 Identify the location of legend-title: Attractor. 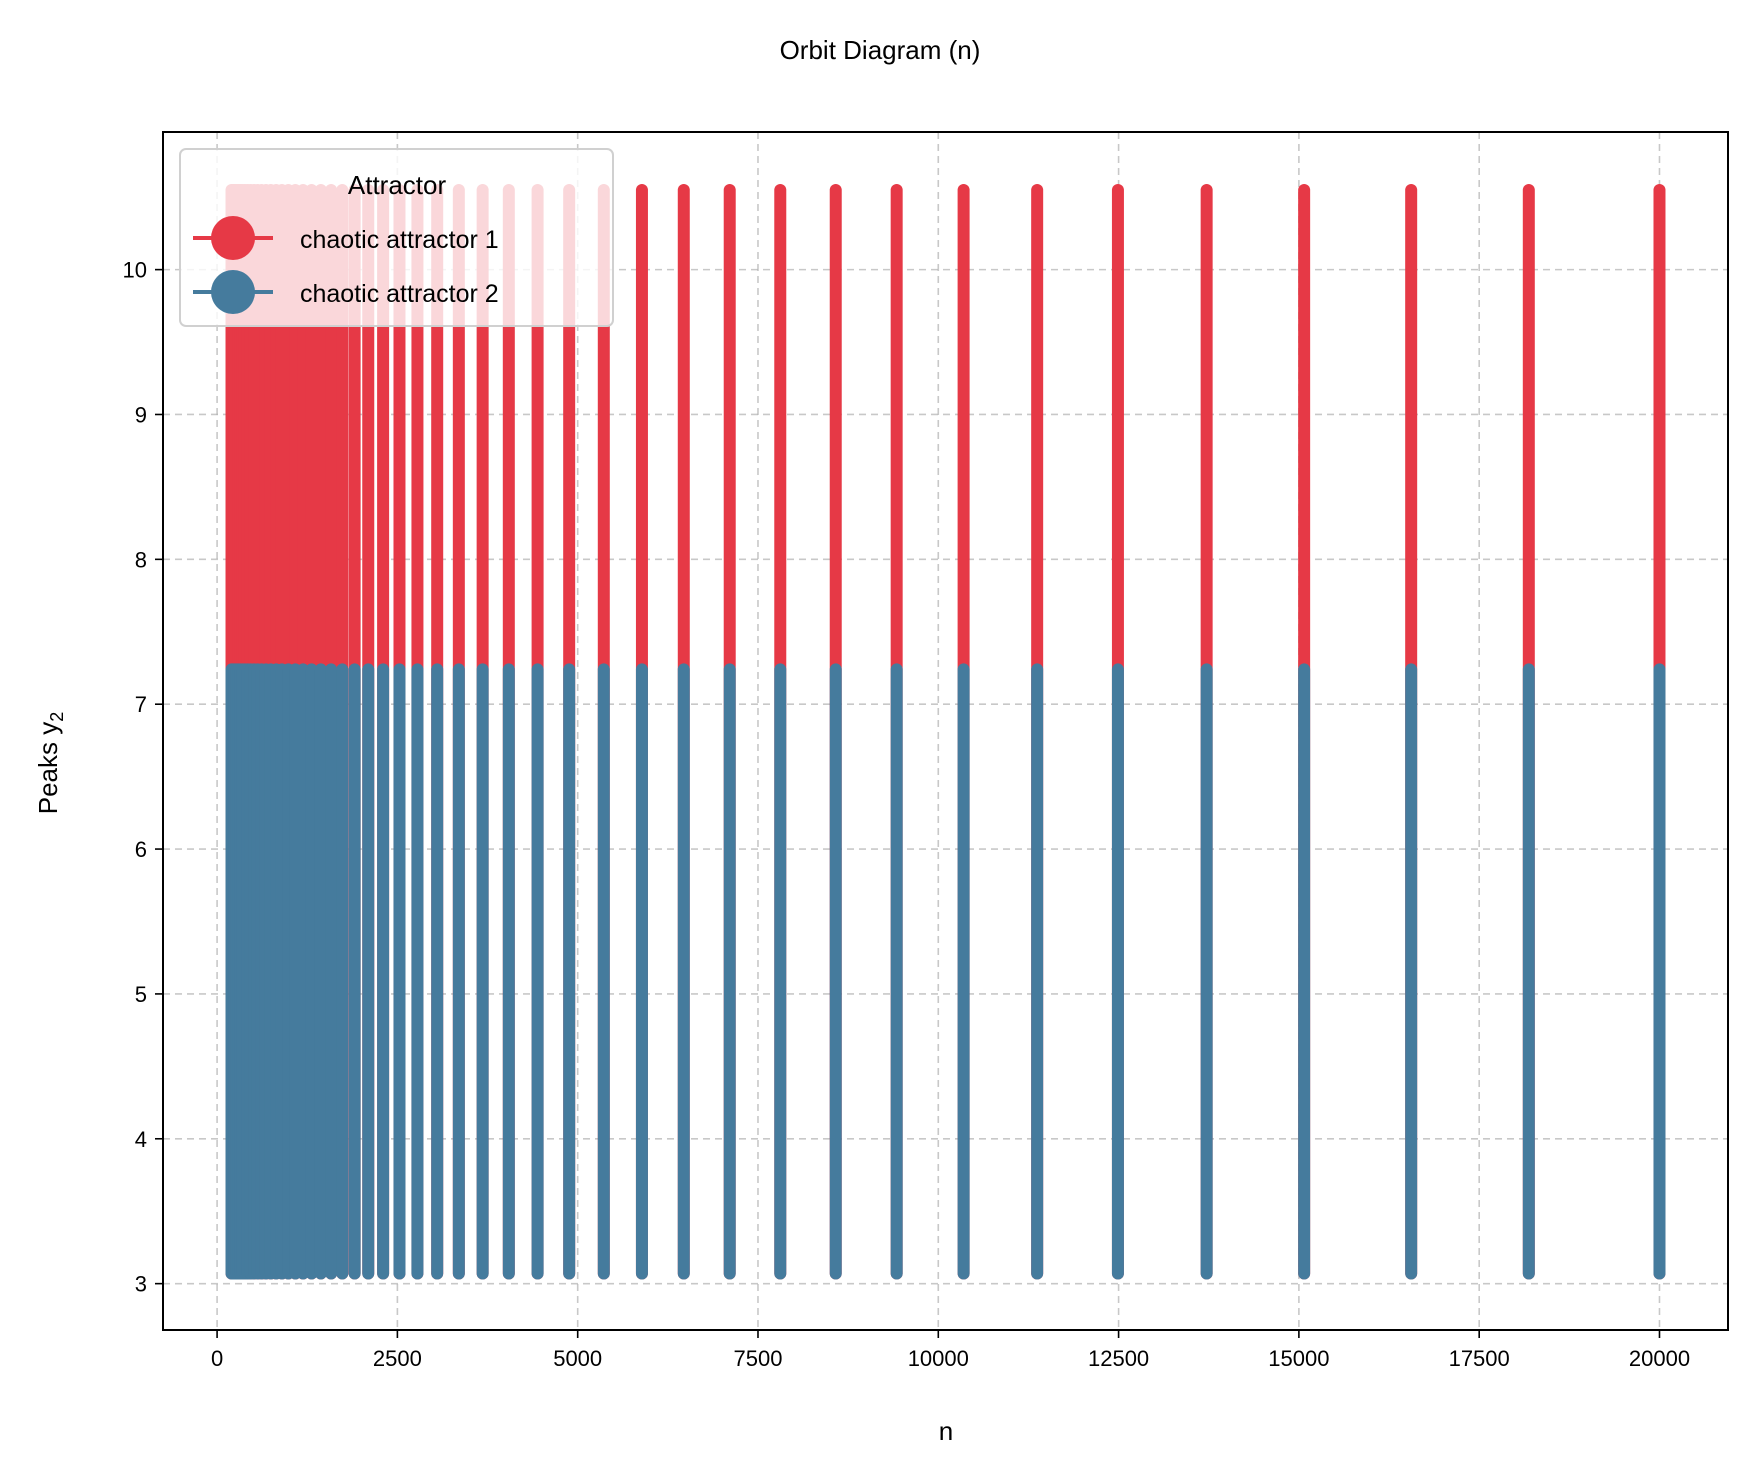
(397, 185).